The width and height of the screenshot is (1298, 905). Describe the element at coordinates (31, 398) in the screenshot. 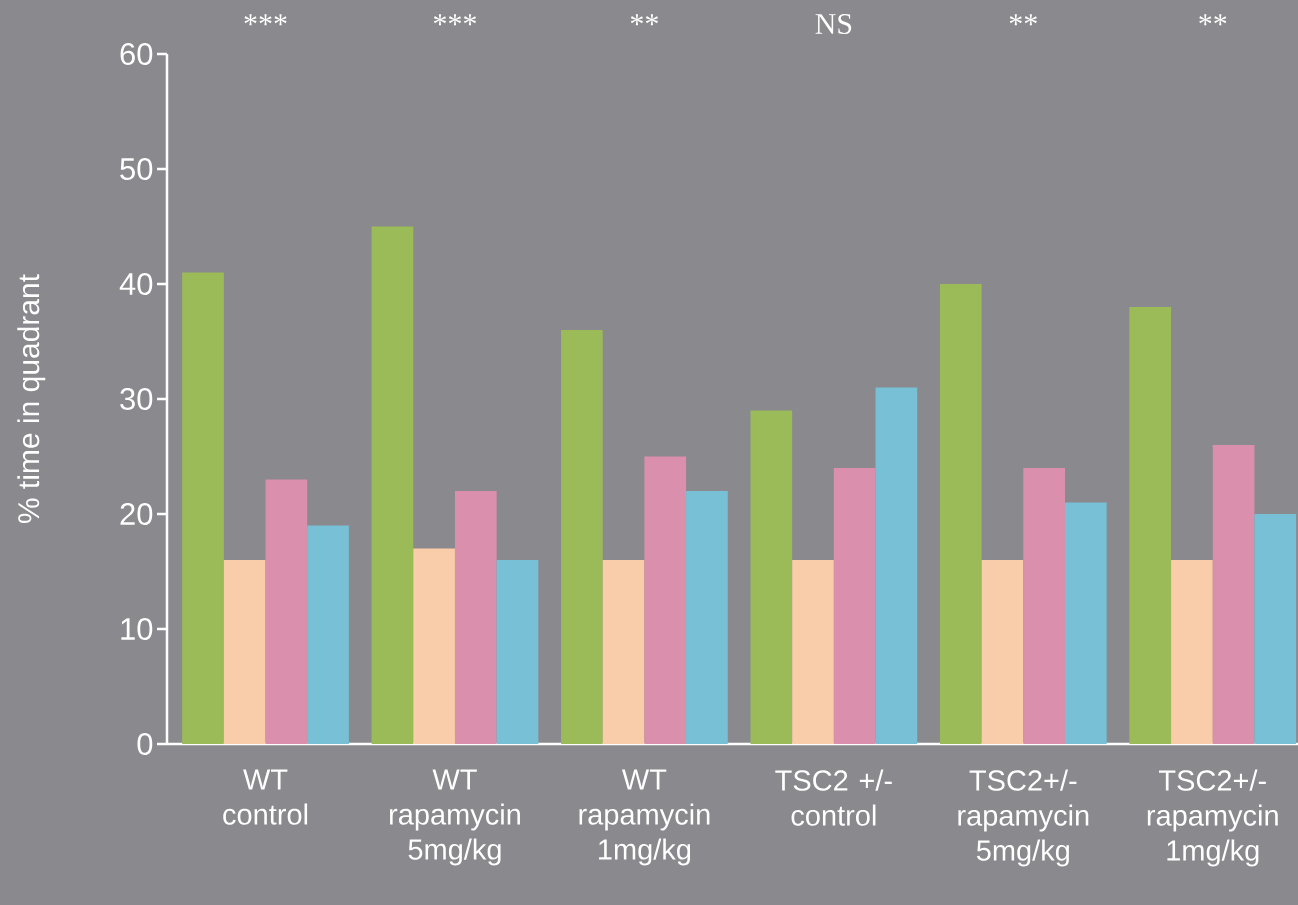

I see `y-axis-title: % time in quadrant` at that location.